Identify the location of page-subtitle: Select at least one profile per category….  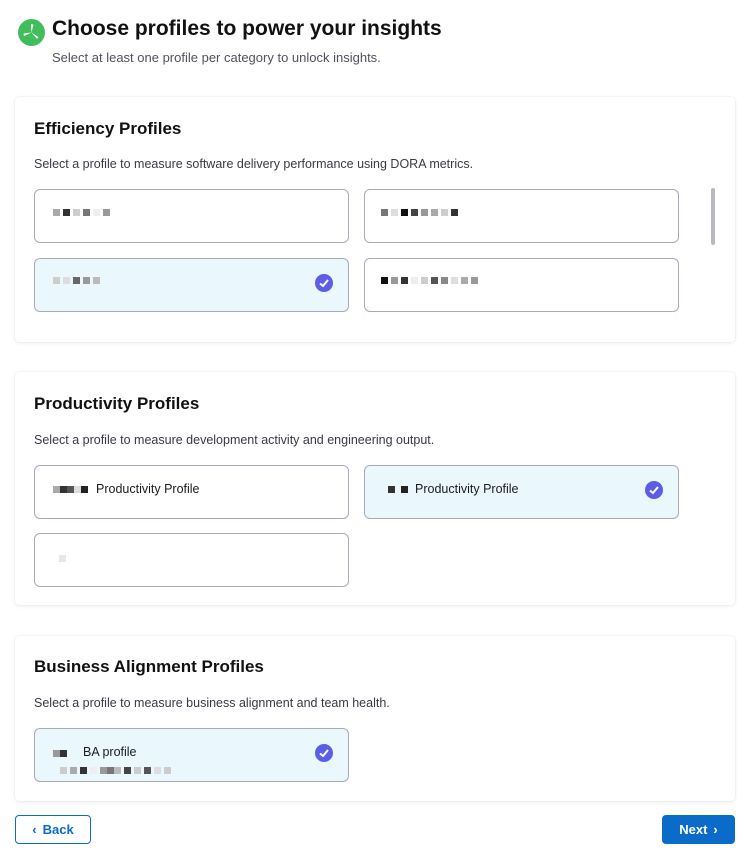
(216, 57).